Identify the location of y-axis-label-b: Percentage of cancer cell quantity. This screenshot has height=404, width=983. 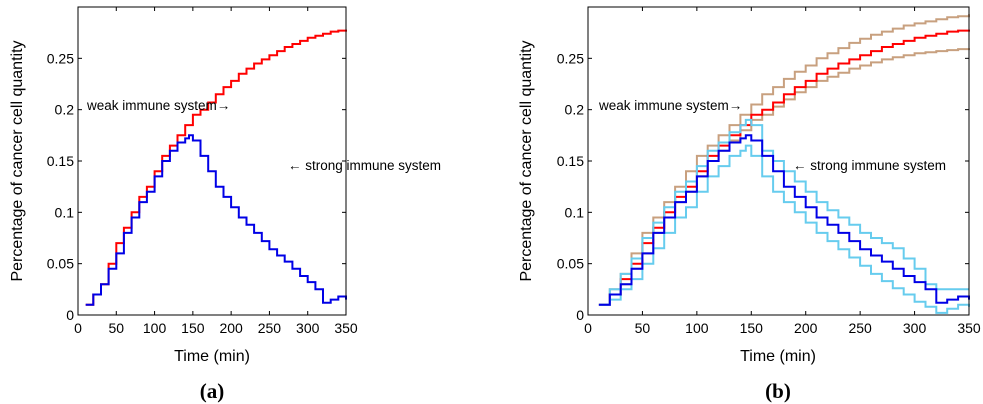
(526, 160).